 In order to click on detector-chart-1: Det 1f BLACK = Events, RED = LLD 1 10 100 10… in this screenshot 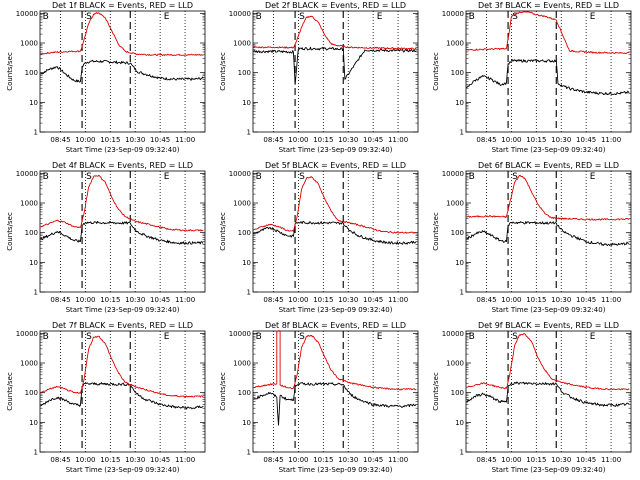, I will do `click(106, 77)`.